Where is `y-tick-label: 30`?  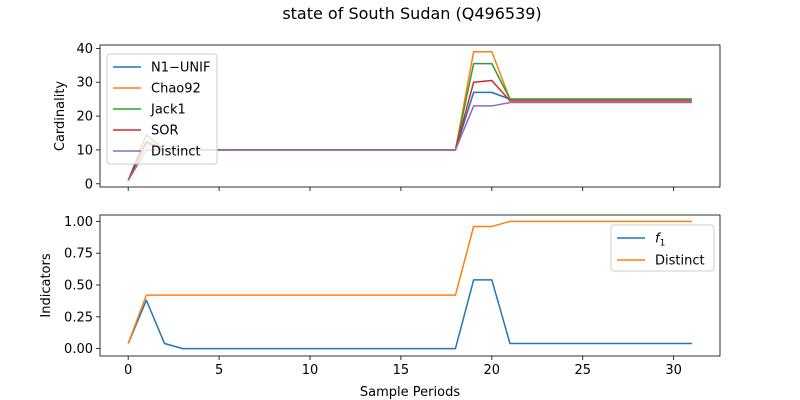 y-tick-label: 30 is located at coordinates (84, 83).